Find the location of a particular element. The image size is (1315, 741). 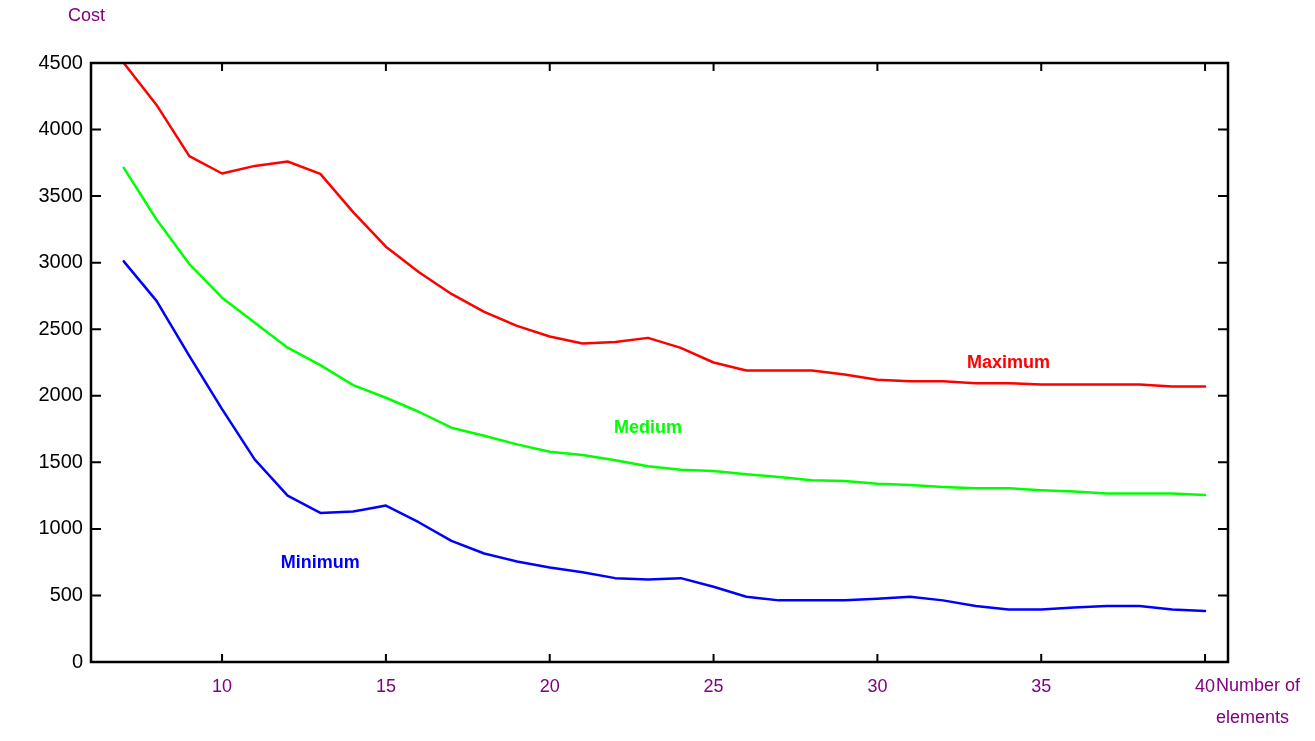

x-tick-label: 35 is located at coordinates (1041, 685).